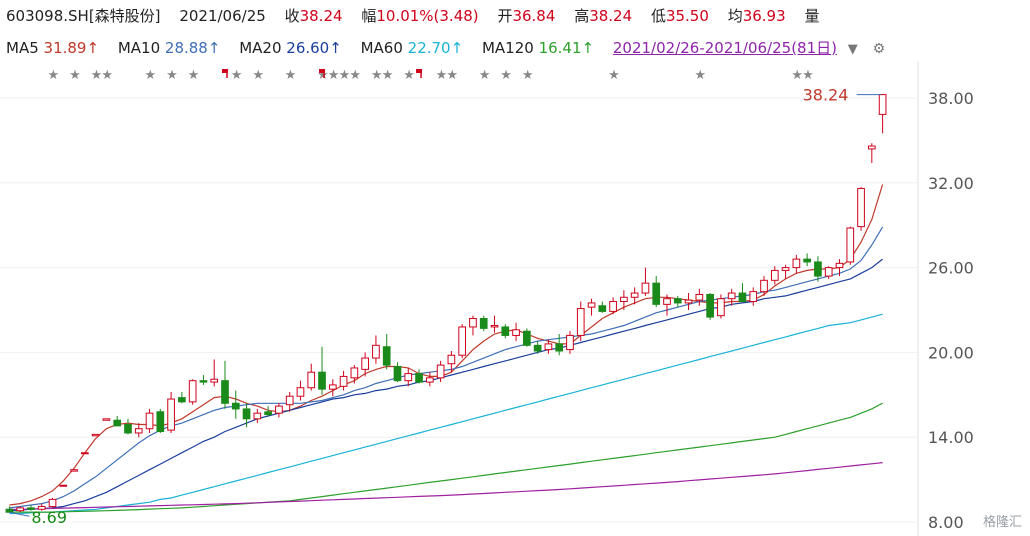 The height and width of the screenshot is (536, 1030). I want to click on high-label: 高, so click(582, 16).